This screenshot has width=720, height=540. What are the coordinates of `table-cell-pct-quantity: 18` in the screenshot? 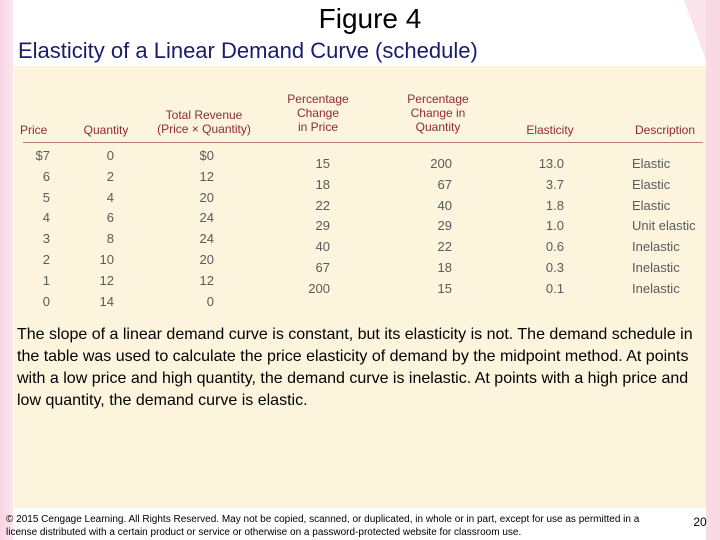 It's located at (444, 267).